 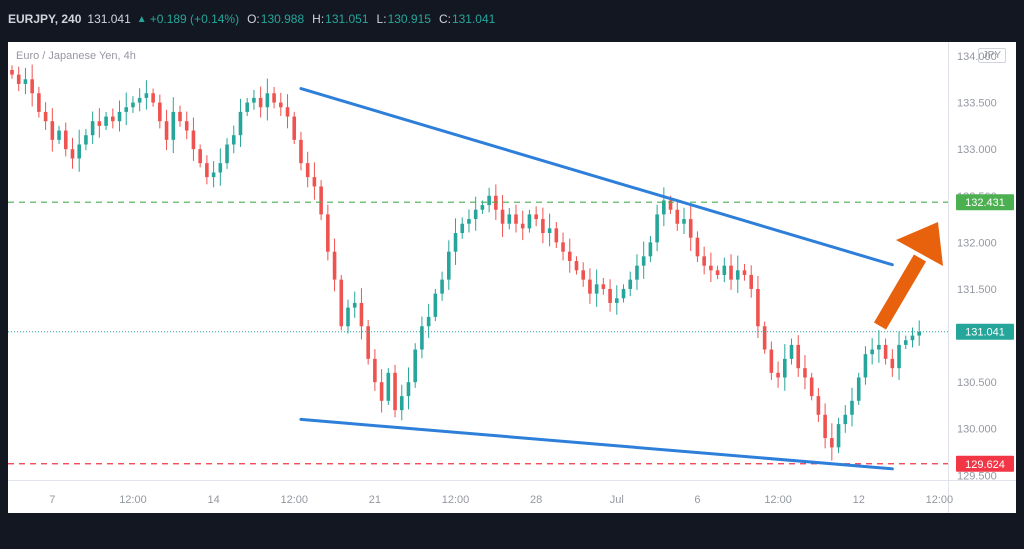 What do you see at coordinates (977, 104) in the screenshot?
I see `y-tick-label: 133.500` at bounding box center [977, 104].